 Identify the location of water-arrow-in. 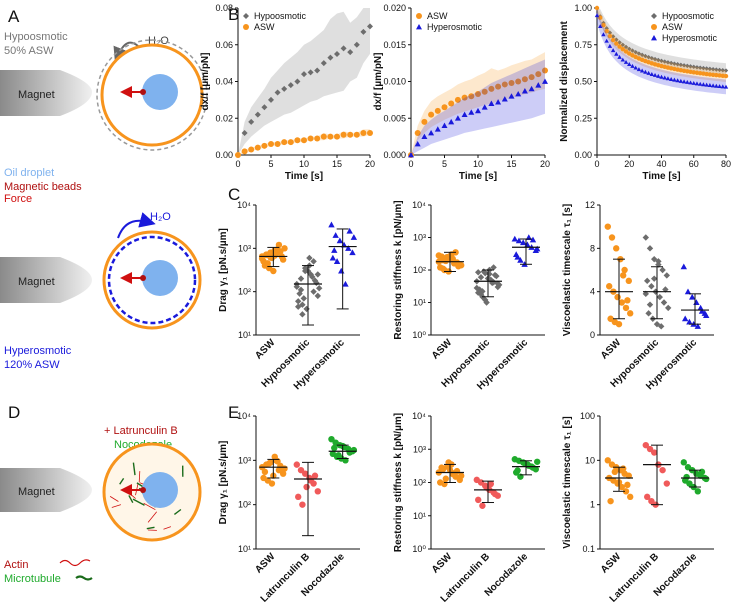
(126, 52).